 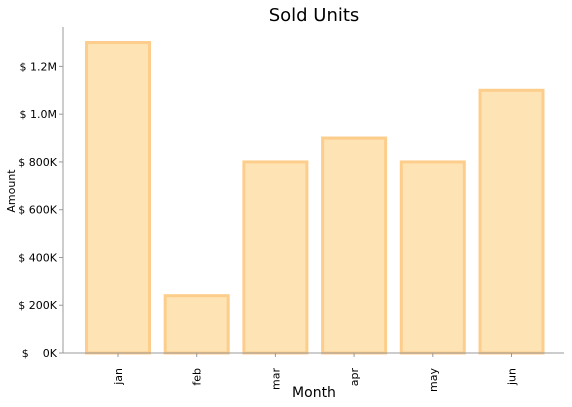 I want to click on chart-title: Sold Units, so click(x=314, y=15).